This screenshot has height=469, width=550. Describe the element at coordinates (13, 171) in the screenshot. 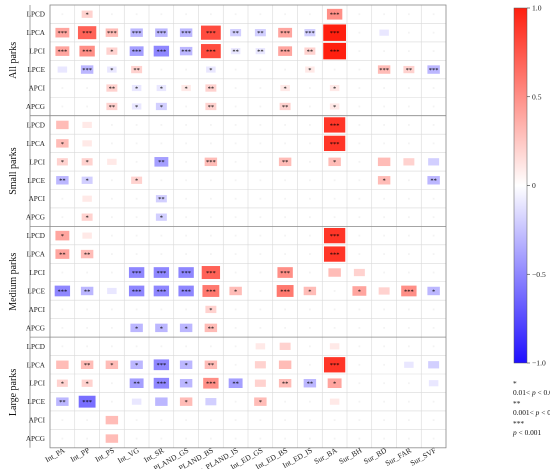

I see `group-label: Small parks` at that location.